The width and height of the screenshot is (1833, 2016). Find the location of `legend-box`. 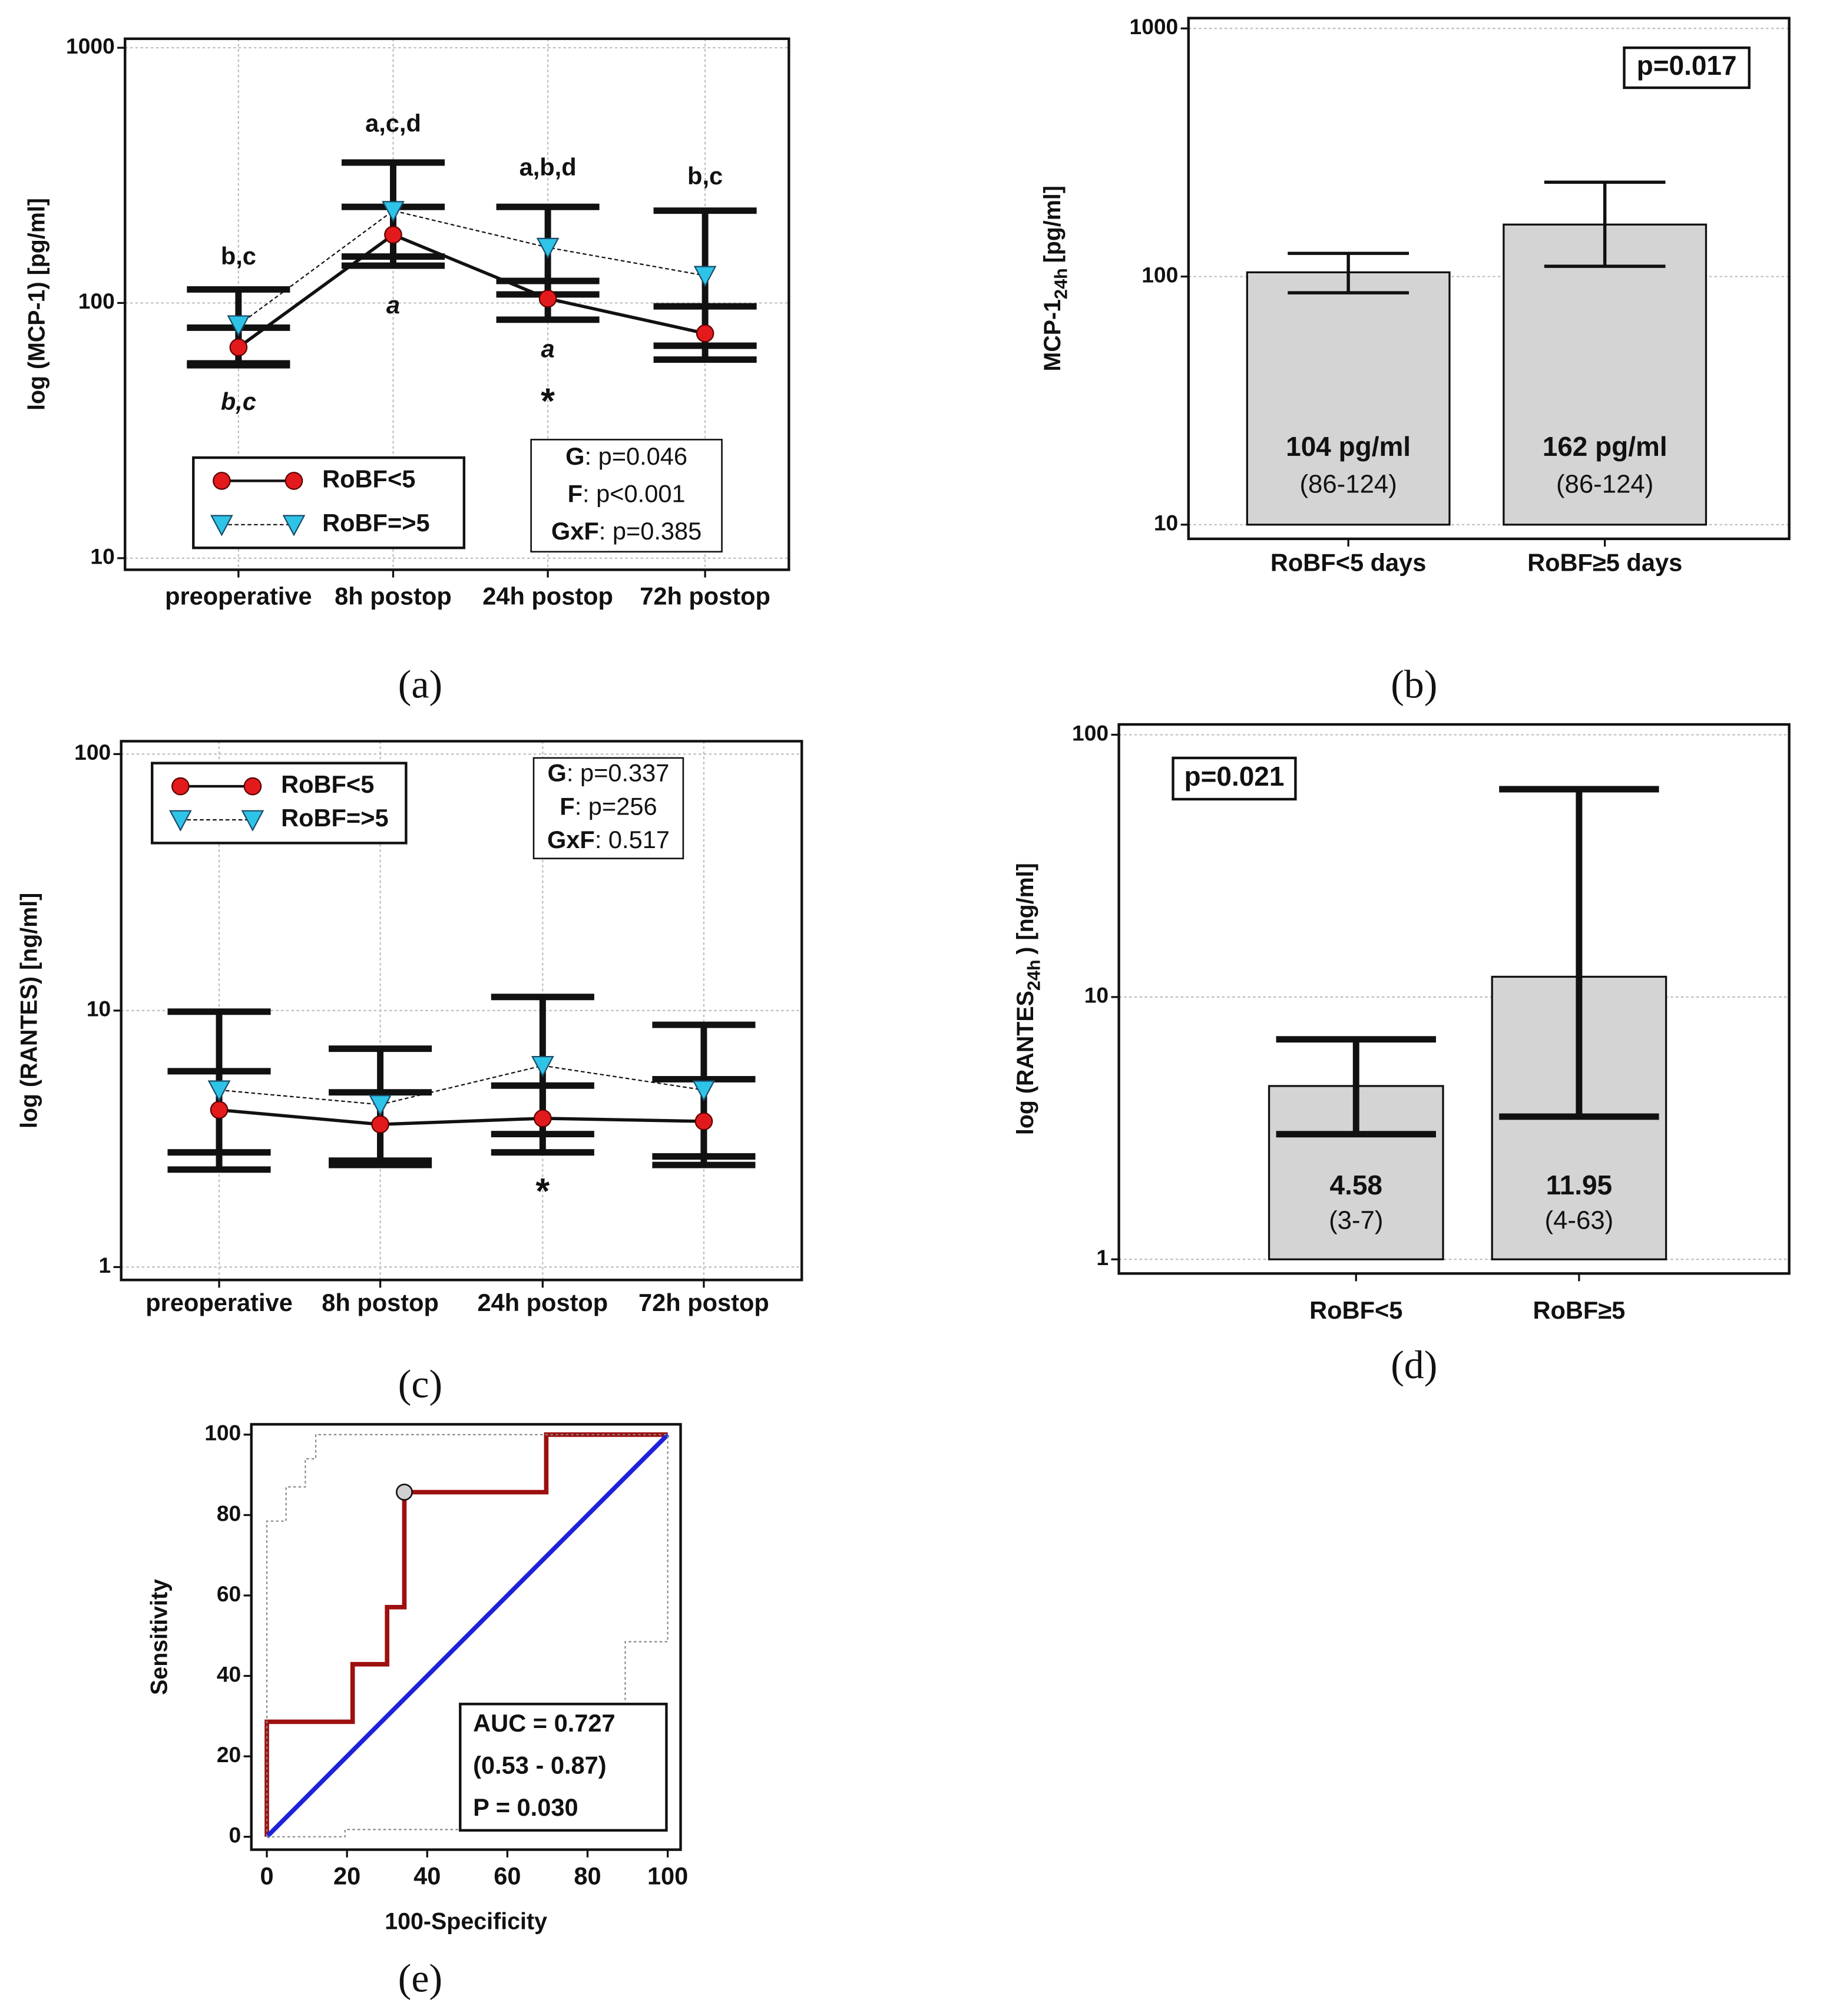

legend-box is located at coordinates (329, 503).